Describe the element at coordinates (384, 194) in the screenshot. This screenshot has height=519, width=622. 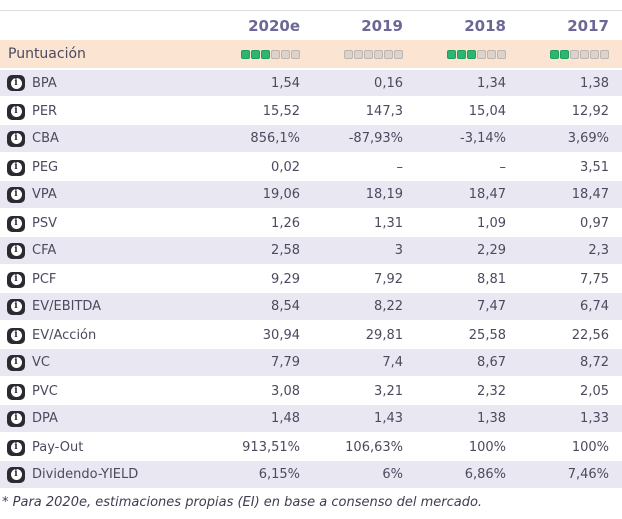
I see `metric-value: 18,19` at that location.